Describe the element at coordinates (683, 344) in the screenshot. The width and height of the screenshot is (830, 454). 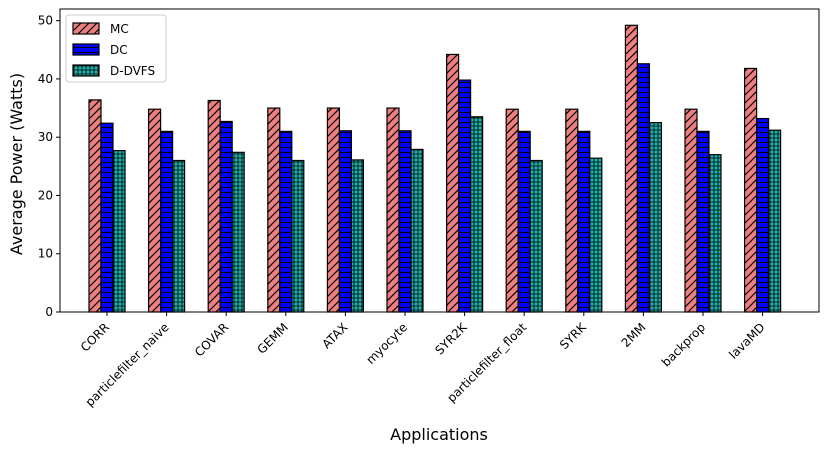
I see `x-tick-label: backprop` at that location.